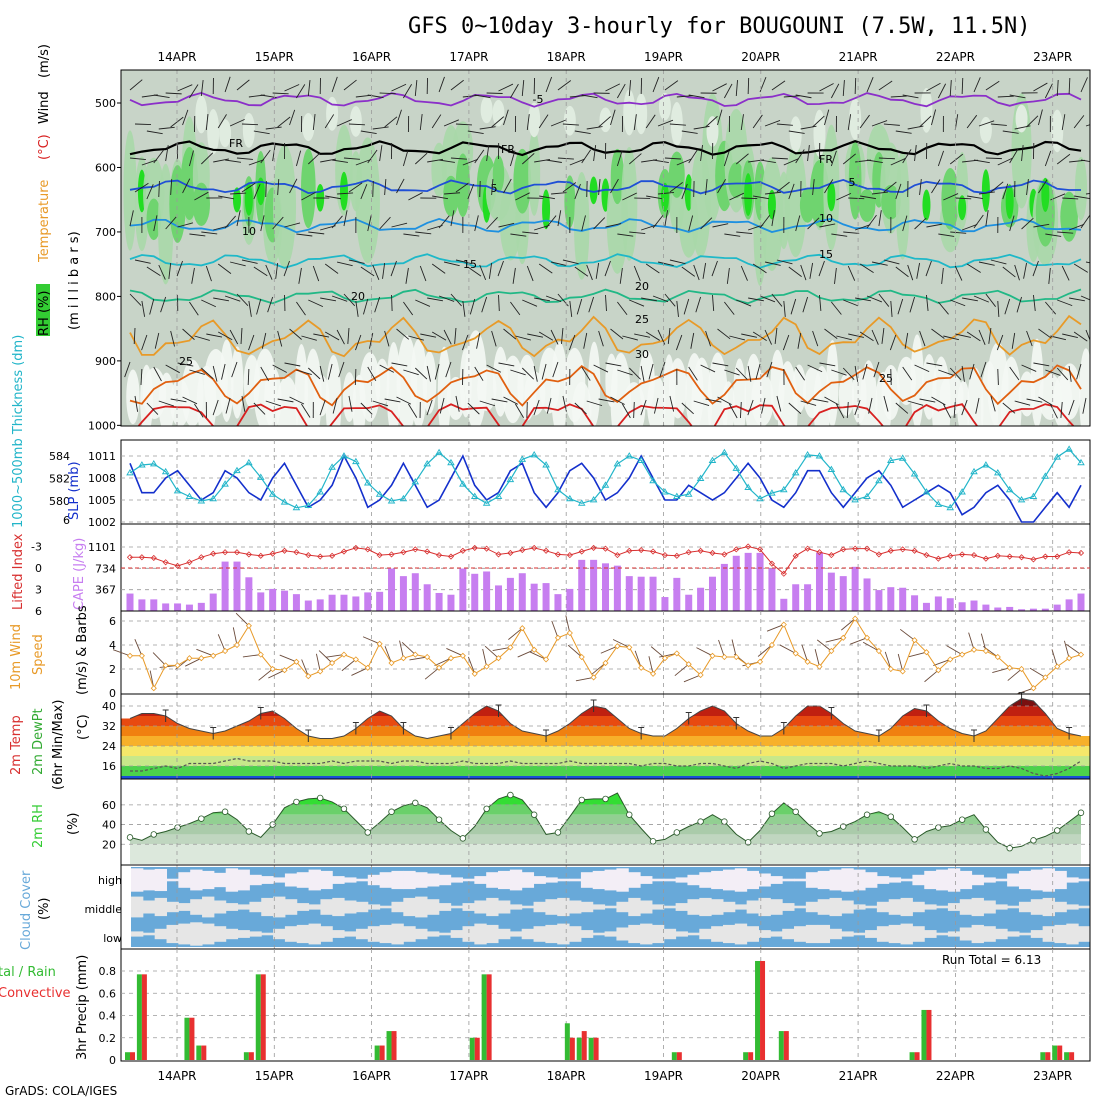  I want to click on date-label-top: 15APR, so click(274, 57).